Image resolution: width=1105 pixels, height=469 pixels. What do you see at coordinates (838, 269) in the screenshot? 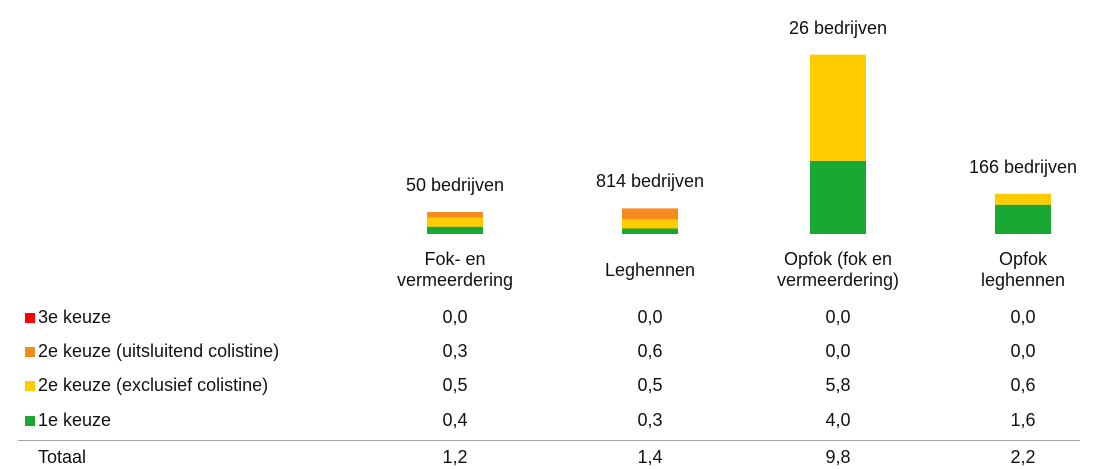
I see `category-label: Opfok (fok en vermeerdering)` at bounding box center [838, 269].